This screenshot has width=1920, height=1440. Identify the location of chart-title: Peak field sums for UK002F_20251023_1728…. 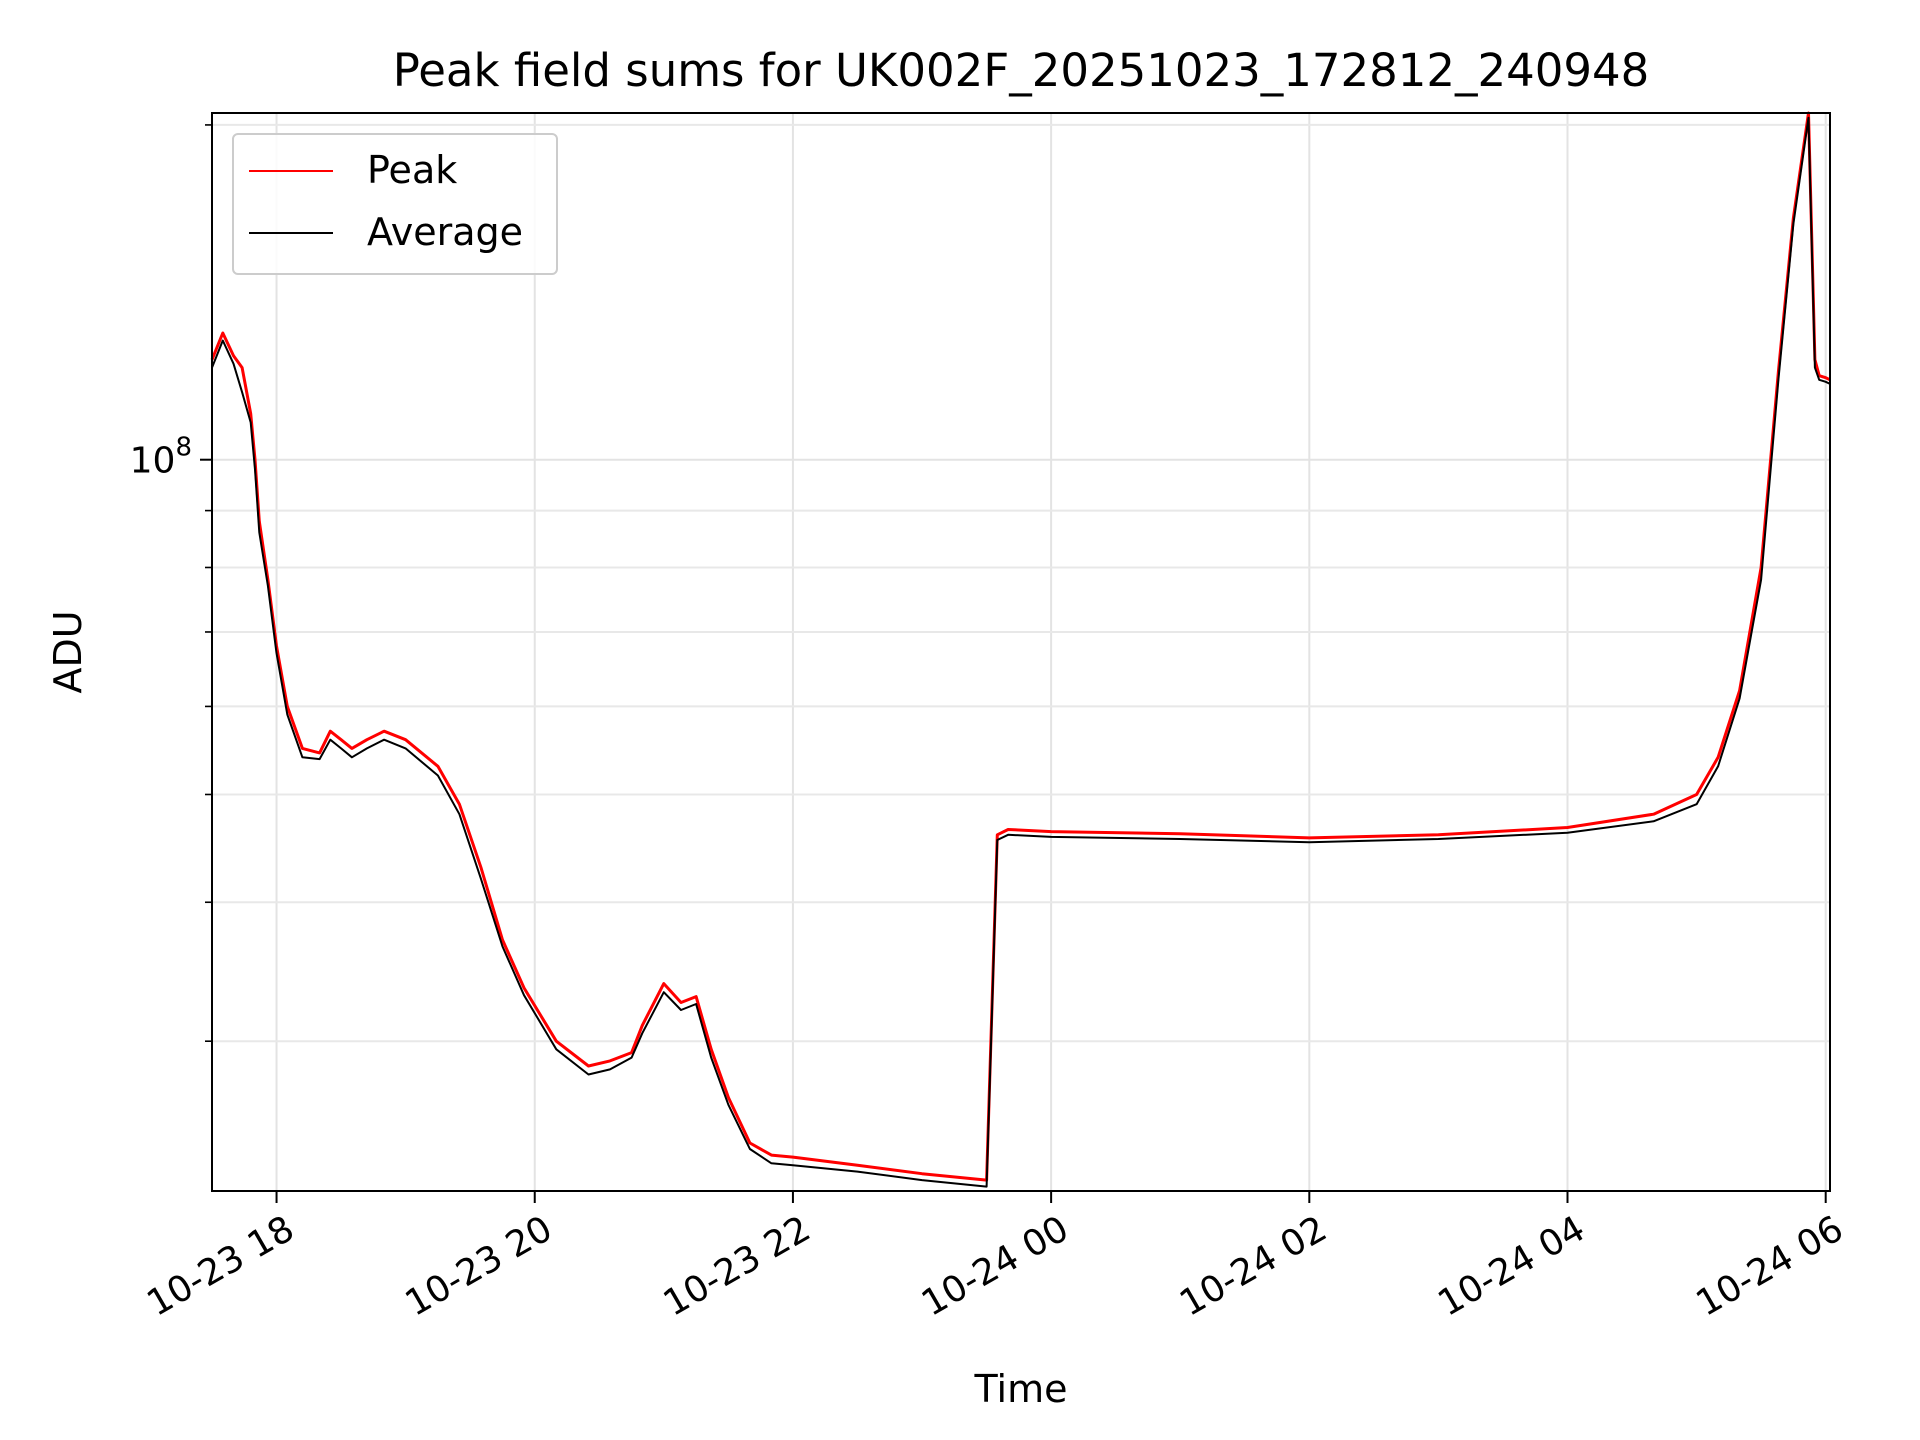
(1021, 70).